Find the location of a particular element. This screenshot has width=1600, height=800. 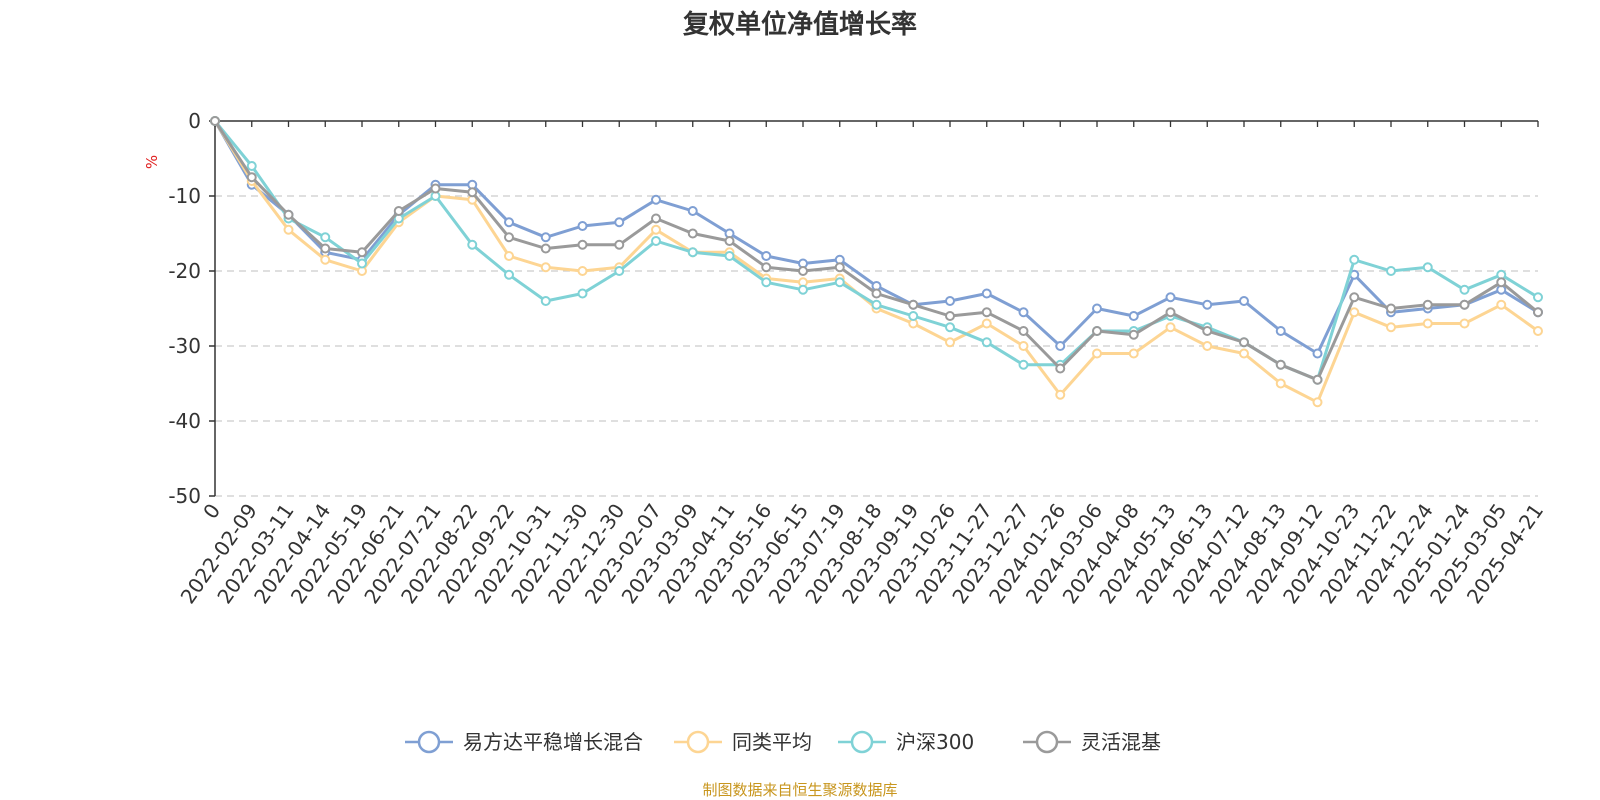

legend-item: 灵活混基 is located at coordinates (1092, 742).